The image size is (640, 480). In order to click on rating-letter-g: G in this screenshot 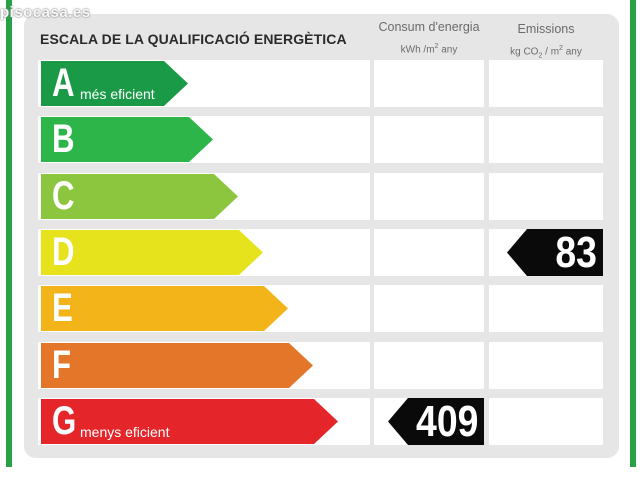, I will do `click(64, 421)`.